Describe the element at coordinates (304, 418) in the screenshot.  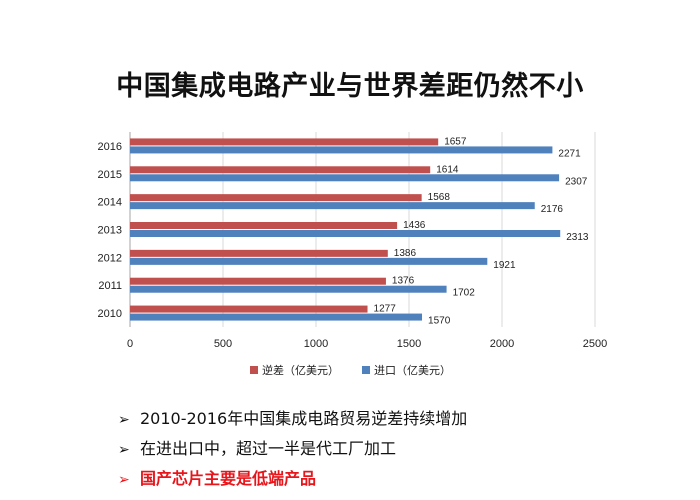
I see `bullet-text: 2010-2016年中国集成电路贸易逆差持续增加` at that location.